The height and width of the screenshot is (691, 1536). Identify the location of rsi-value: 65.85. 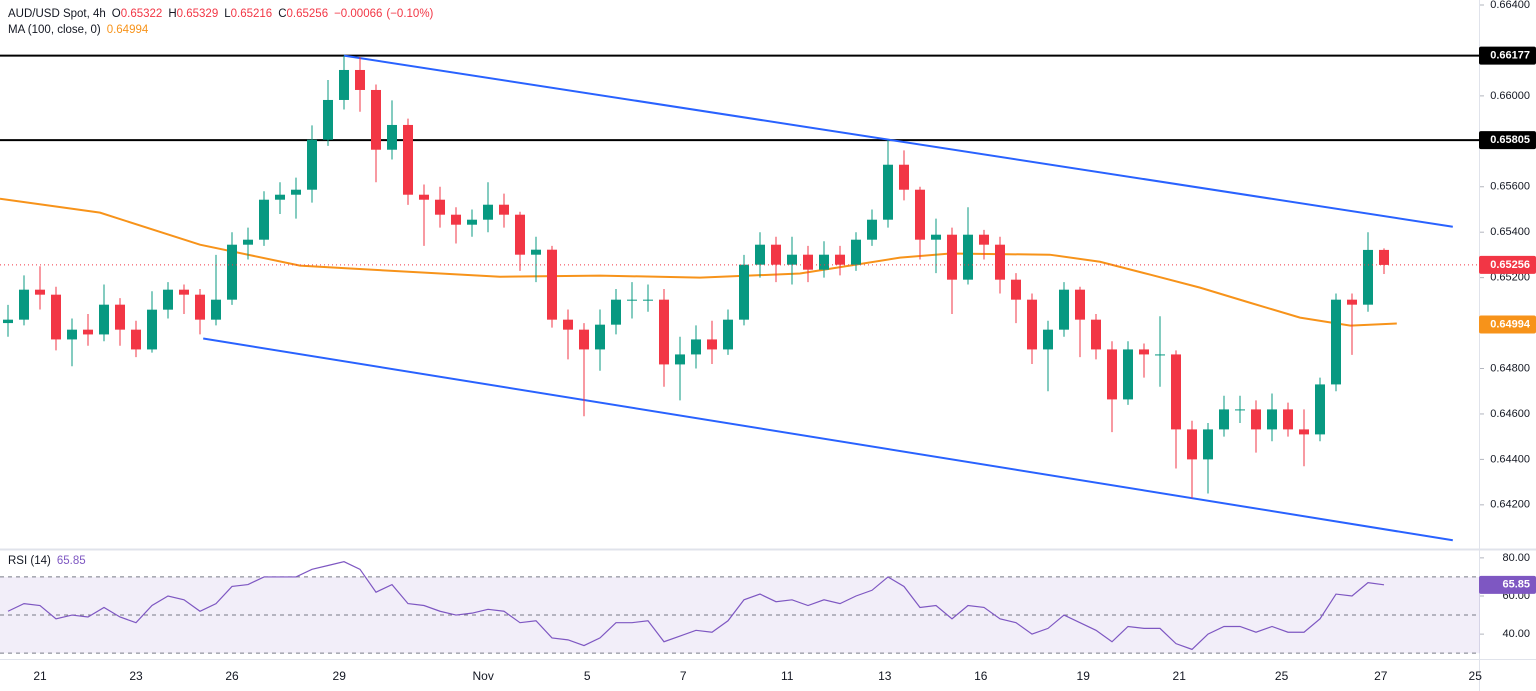
(71, 561).